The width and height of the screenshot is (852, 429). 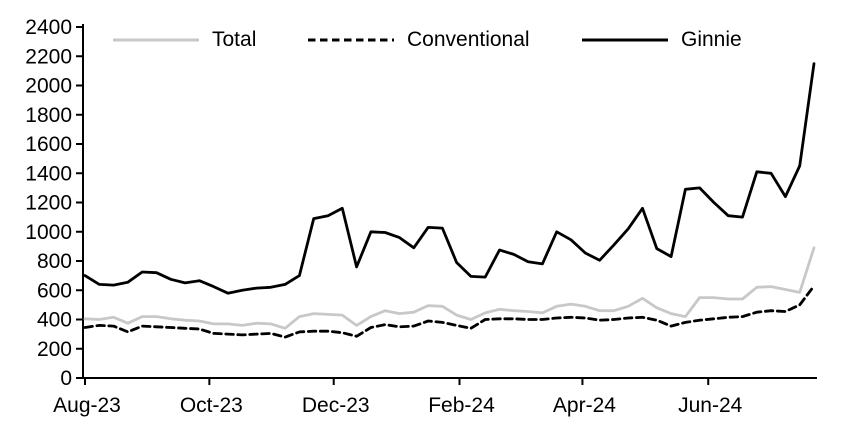 What do you see at coordinates (48, 115) in the screenshot?
I see `y-tick-label-1800: 1800` at bounding box center [48, 115].